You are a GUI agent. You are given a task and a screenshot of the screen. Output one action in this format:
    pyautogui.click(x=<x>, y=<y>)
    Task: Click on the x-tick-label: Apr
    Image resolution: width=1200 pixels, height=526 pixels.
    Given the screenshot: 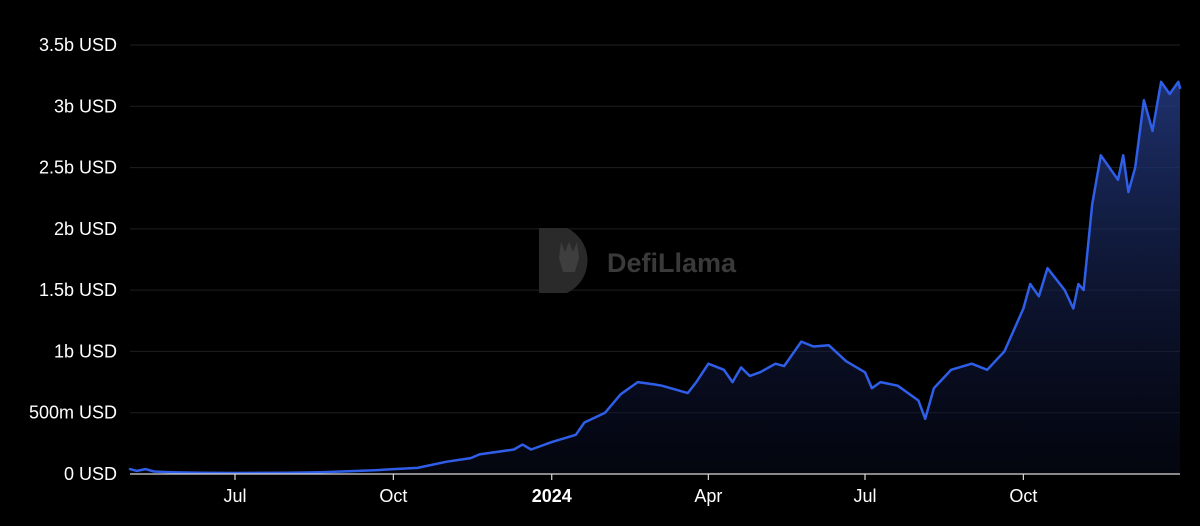 What is the action you would take?
    pyautogui.click(x=708, y=496)
    